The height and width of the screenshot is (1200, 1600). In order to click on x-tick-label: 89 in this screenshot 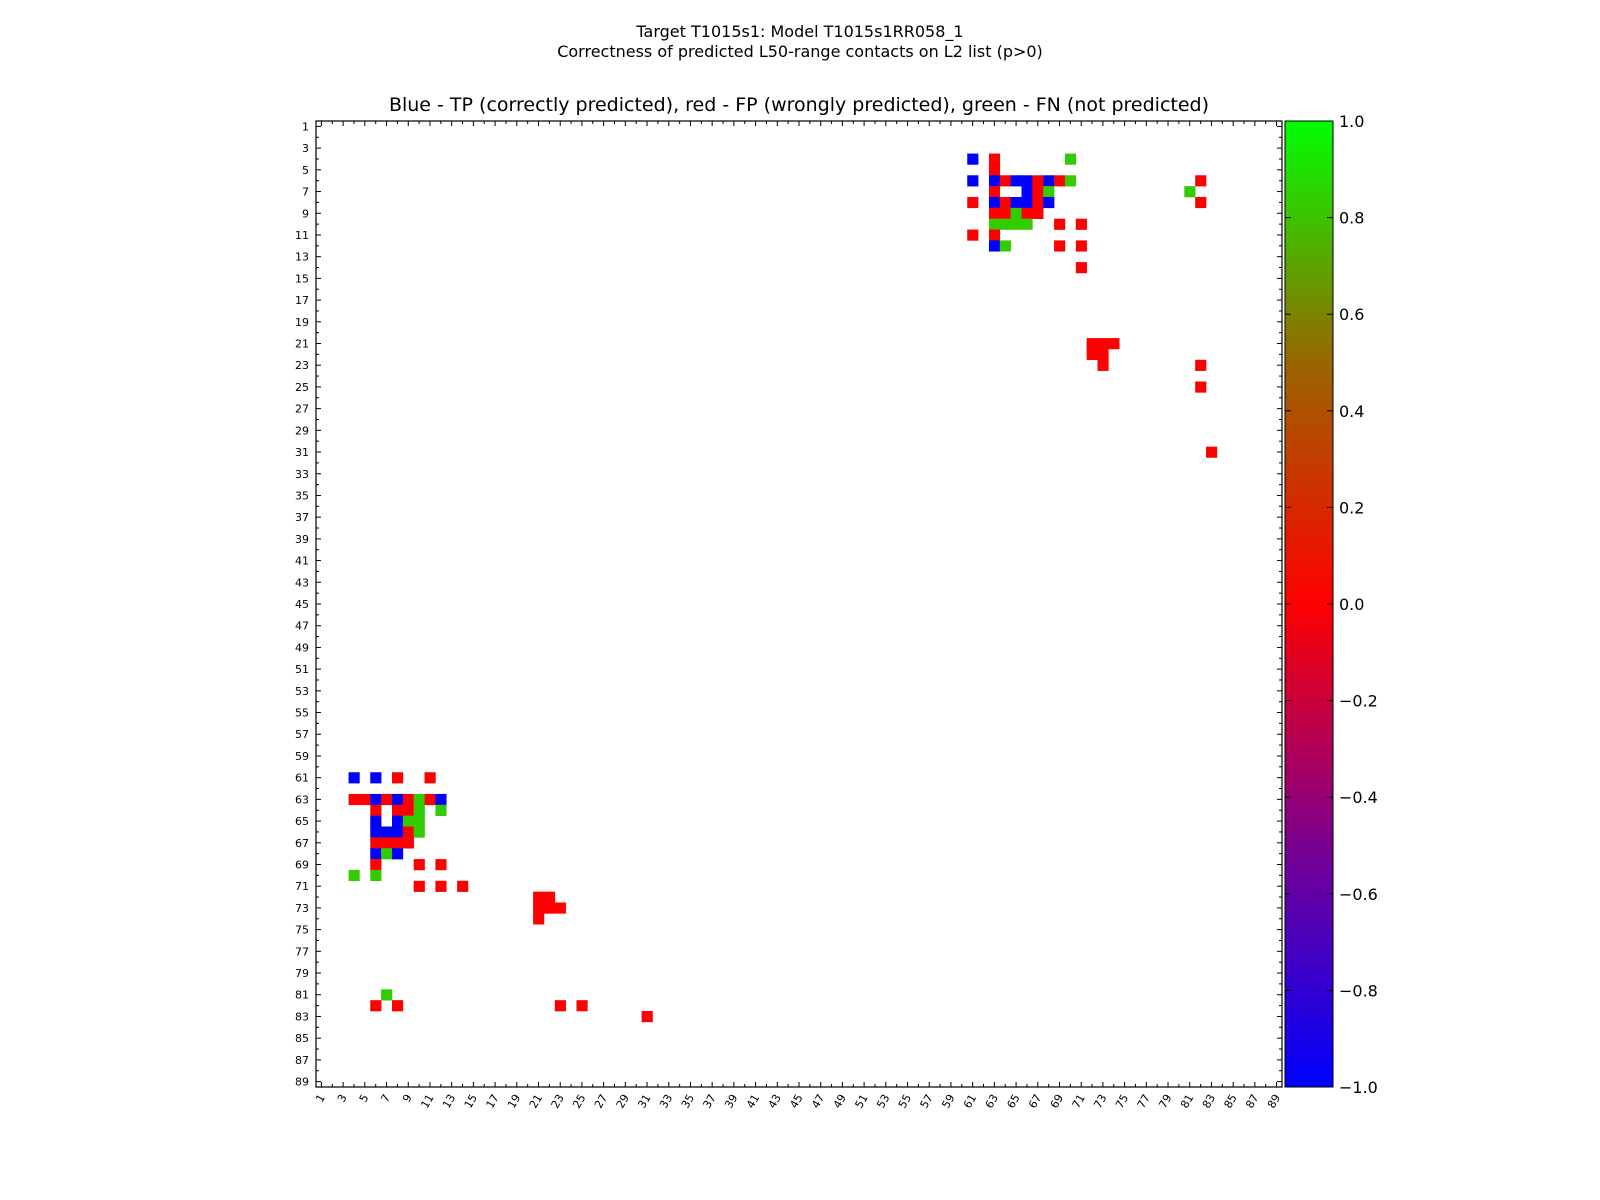, I will do `click(1274, 1101)`.